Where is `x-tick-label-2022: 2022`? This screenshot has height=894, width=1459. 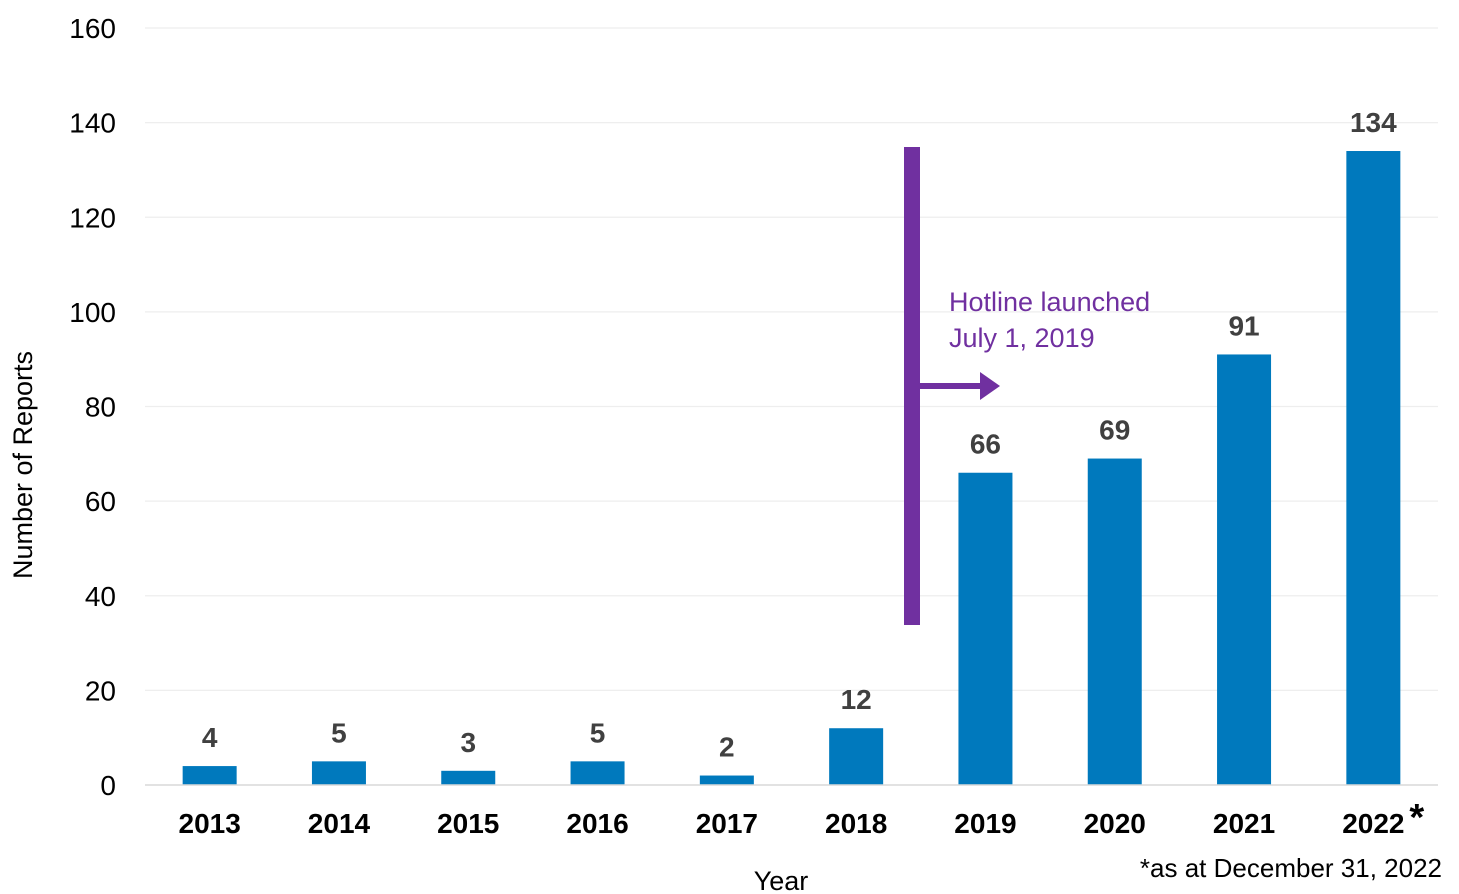 x-tick-label-2022: 2022 is located at coordinates (1373, 823).